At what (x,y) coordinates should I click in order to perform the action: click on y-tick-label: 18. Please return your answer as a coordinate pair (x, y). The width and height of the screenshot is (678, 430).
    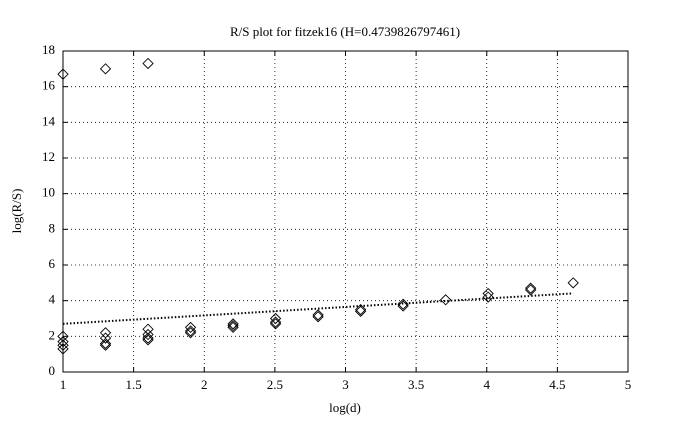
    Looking at the image, I should click on (48, 49).